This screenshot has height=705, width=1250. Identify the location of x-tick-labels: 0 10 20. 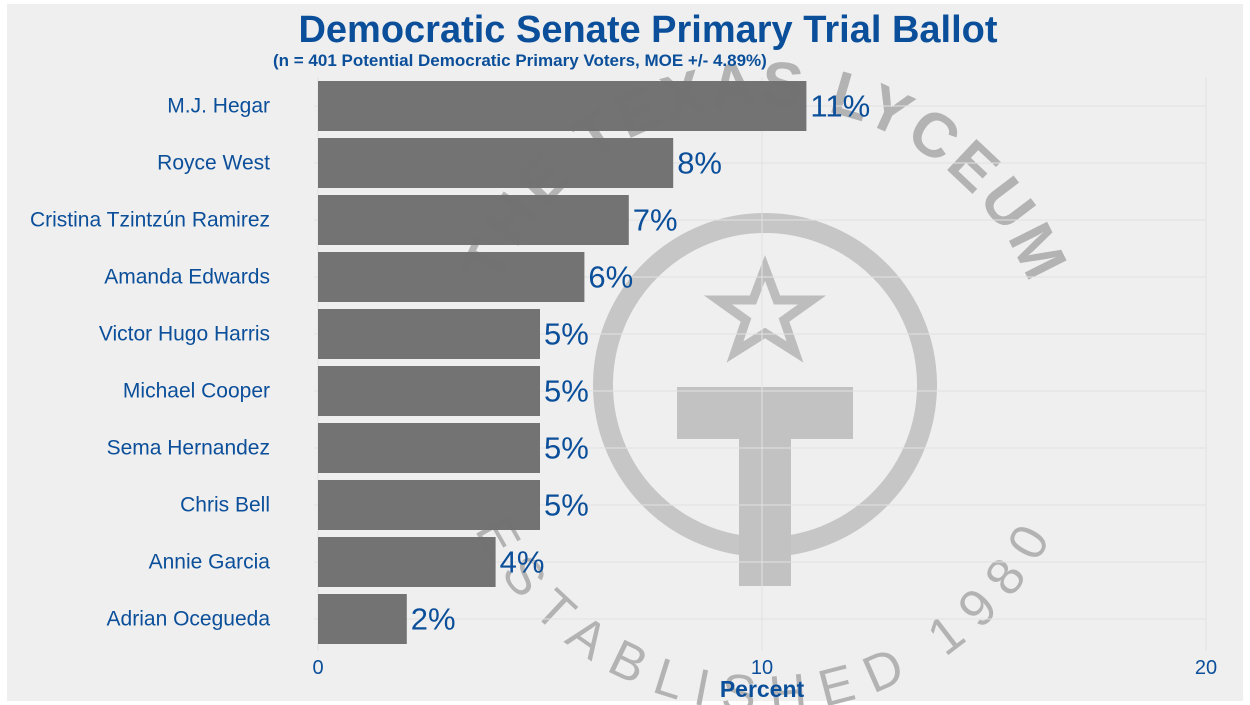
(764, 668).